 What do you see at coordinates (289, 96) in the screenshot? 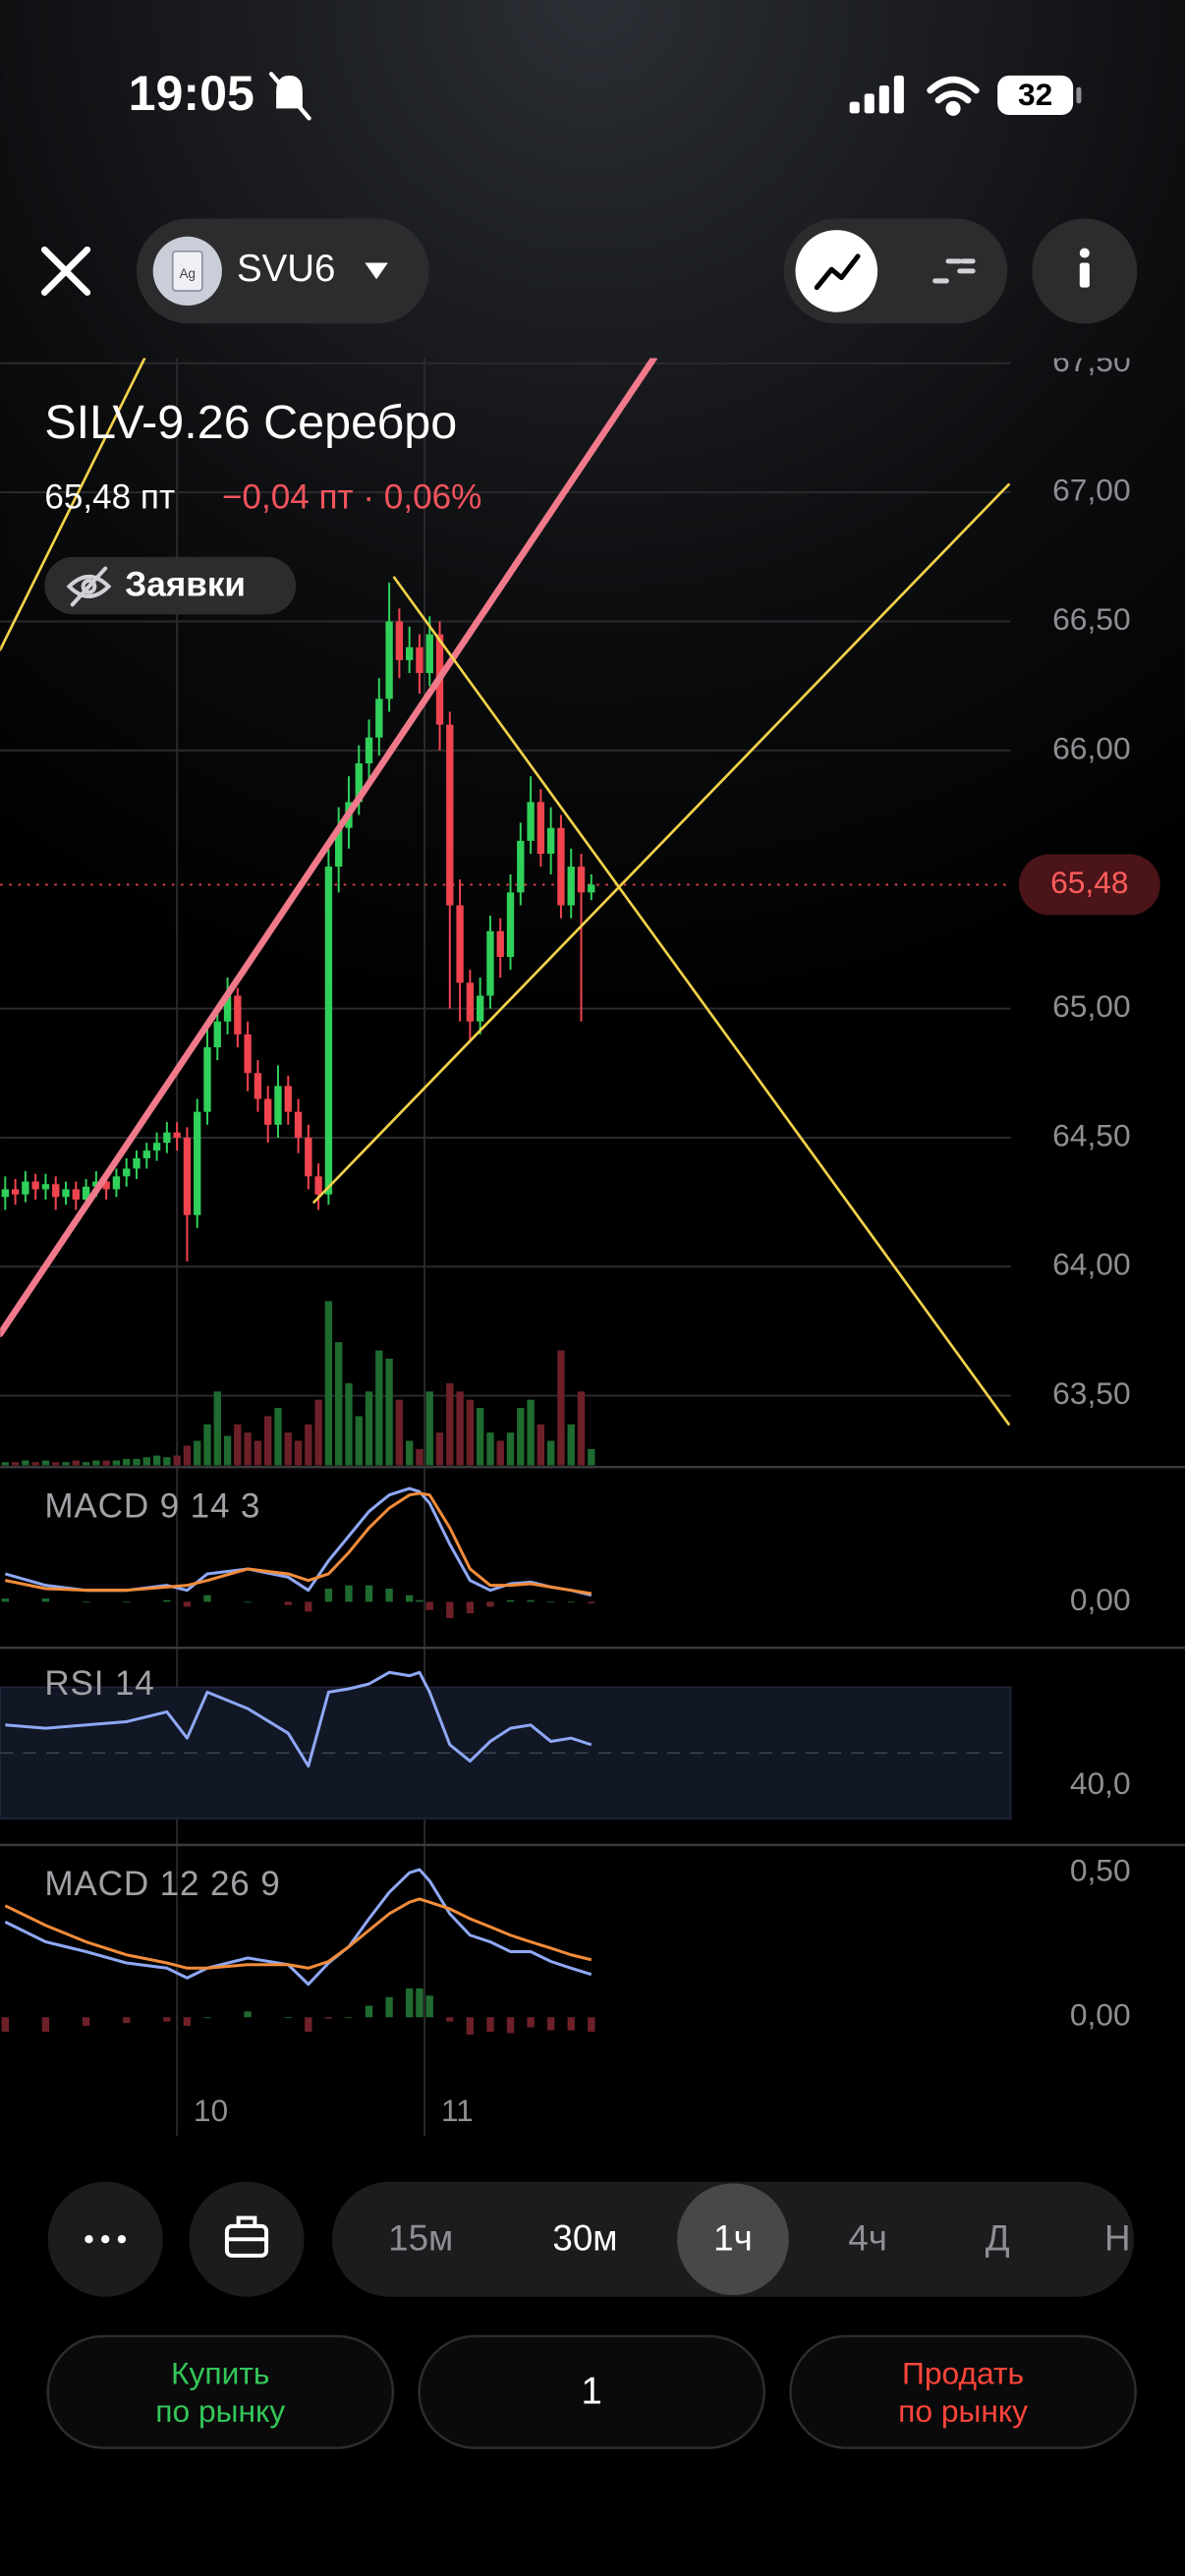
I see `silent-icon` at bounding box center [289, 96].